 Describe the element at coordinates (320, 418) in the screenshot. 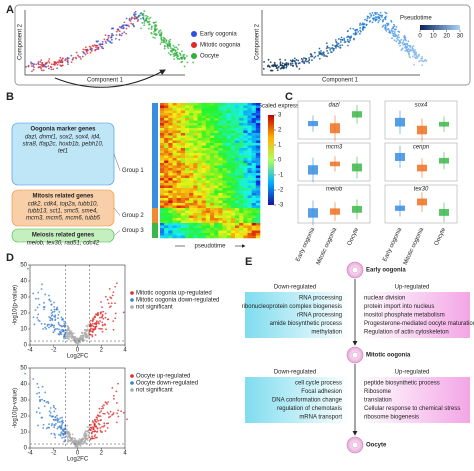

I see `go-term: mRNA transport` at that location.